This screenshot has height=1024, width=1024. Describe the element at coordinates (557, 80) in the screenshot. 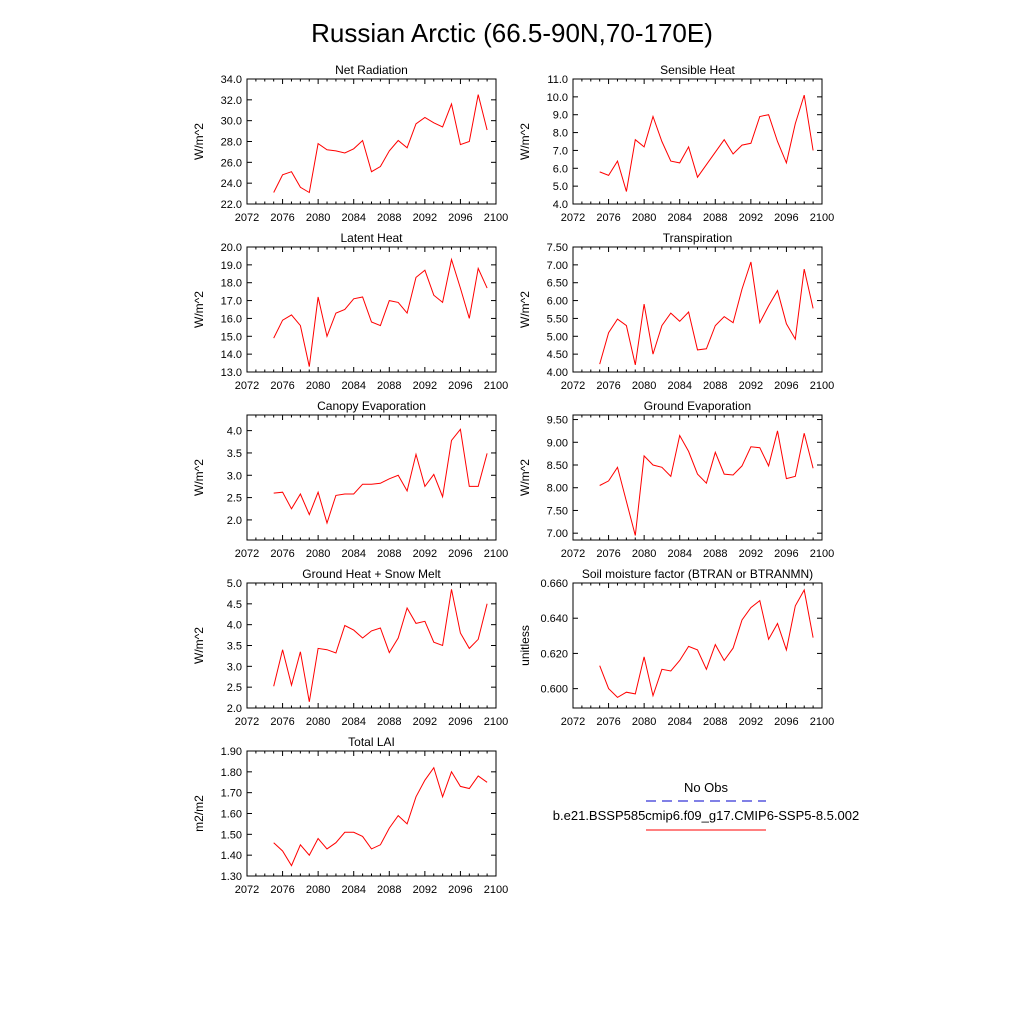

I see `y-tick-label: 11.0` at that location.